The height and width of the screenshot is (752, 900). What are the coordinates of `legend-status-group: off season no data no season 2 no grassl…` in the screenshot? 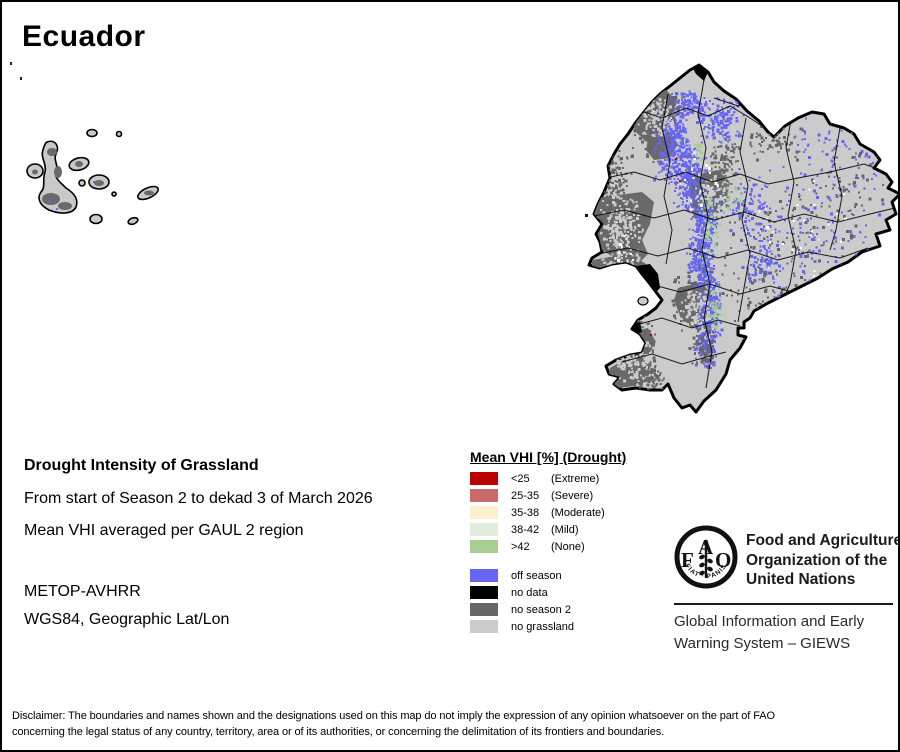 It's located at (548, 601).